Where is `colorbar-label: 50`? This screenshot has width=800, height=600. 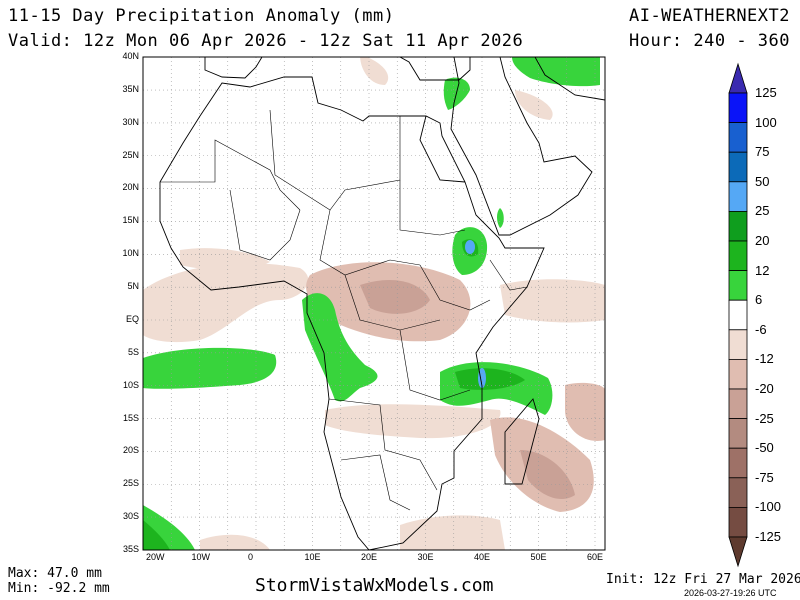 colorbar-label: 50 is located at coordinates (762, 181).